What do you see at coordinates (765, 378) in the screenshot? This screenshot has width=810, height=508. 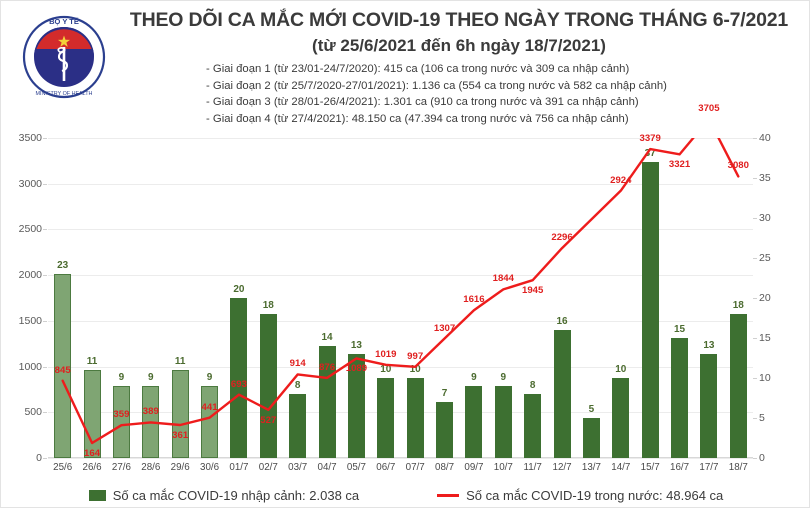 I see `y-axis-right-tick: 10` at bounding box center [765, 378].